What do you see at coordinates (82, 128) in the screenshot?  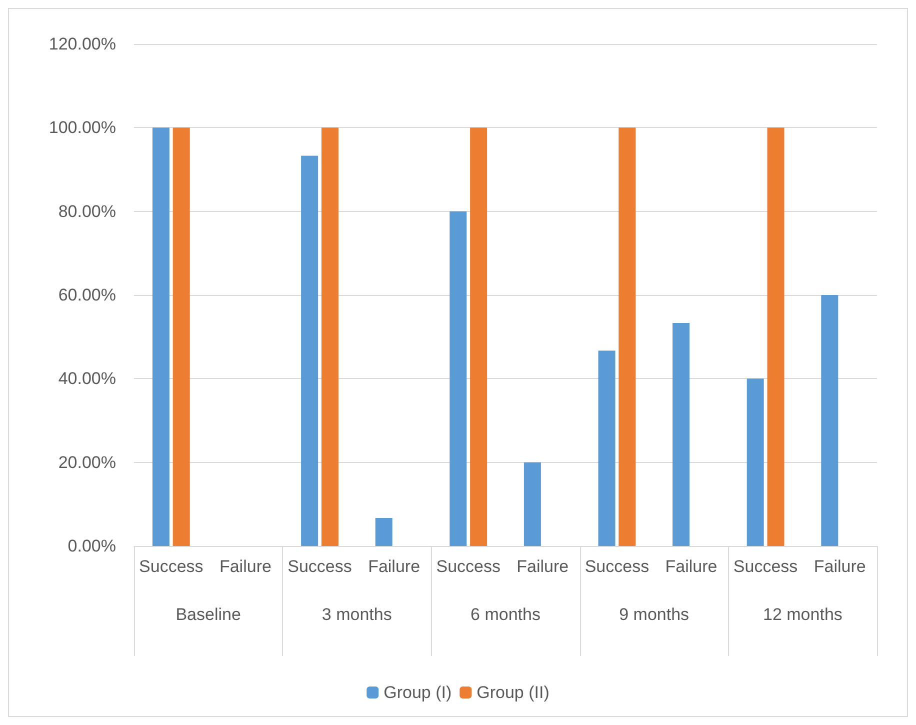 I see `y-tick-label: 100.00%` at bounding box center [82, 128].